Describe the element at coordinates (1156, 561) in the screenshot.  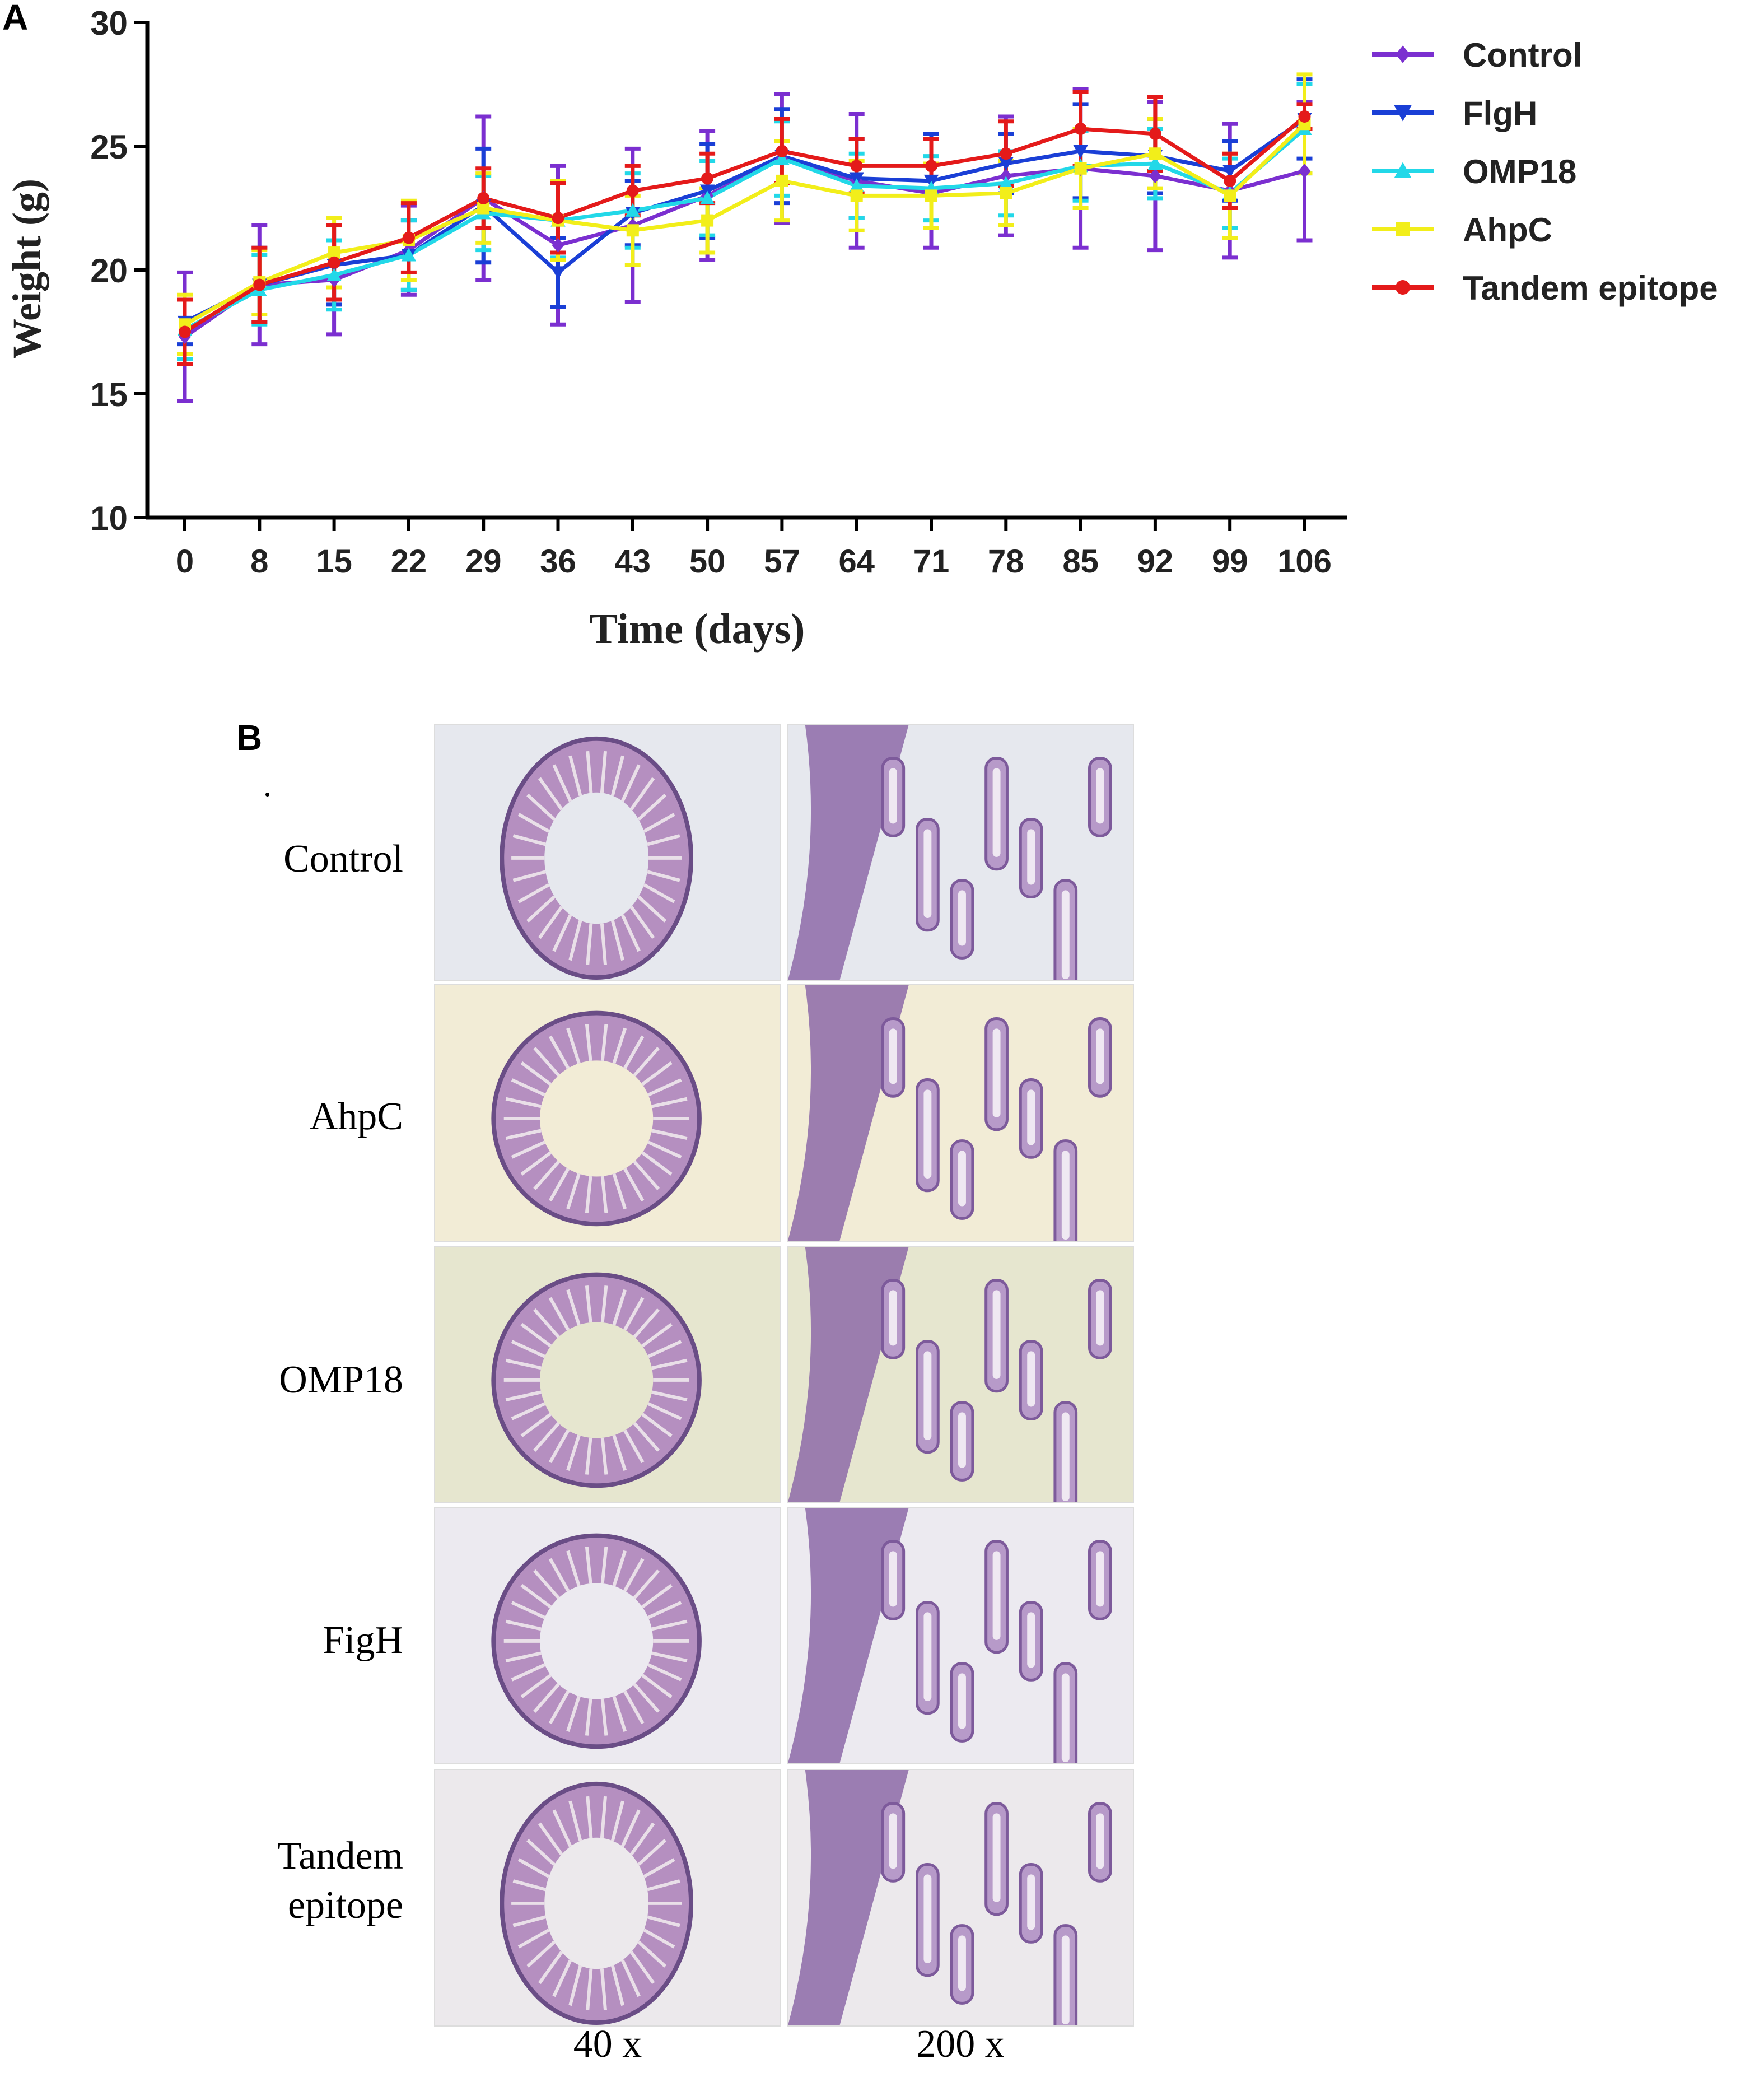
I see `x-tick-label: 92` at that location.